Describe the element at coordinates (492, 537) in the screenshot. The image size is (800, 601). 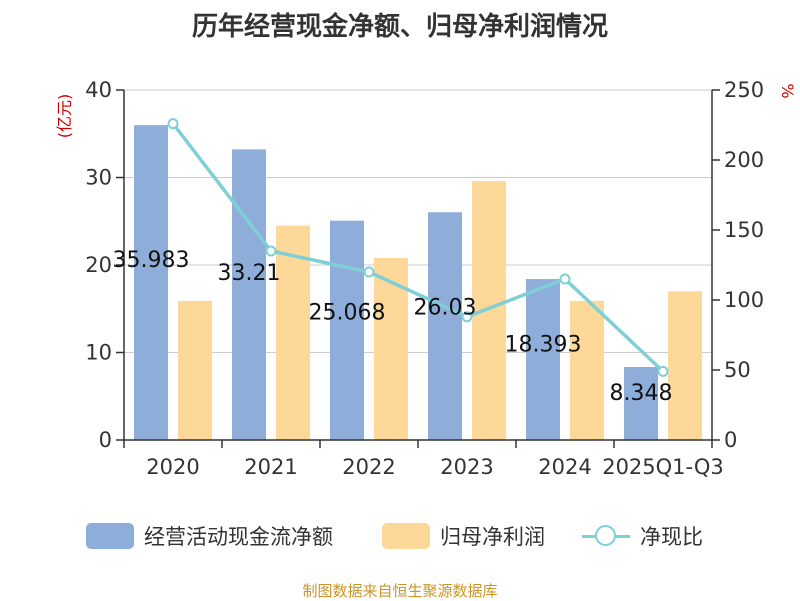
I see `legend-label-net-profit: 归母净利润` at that location.